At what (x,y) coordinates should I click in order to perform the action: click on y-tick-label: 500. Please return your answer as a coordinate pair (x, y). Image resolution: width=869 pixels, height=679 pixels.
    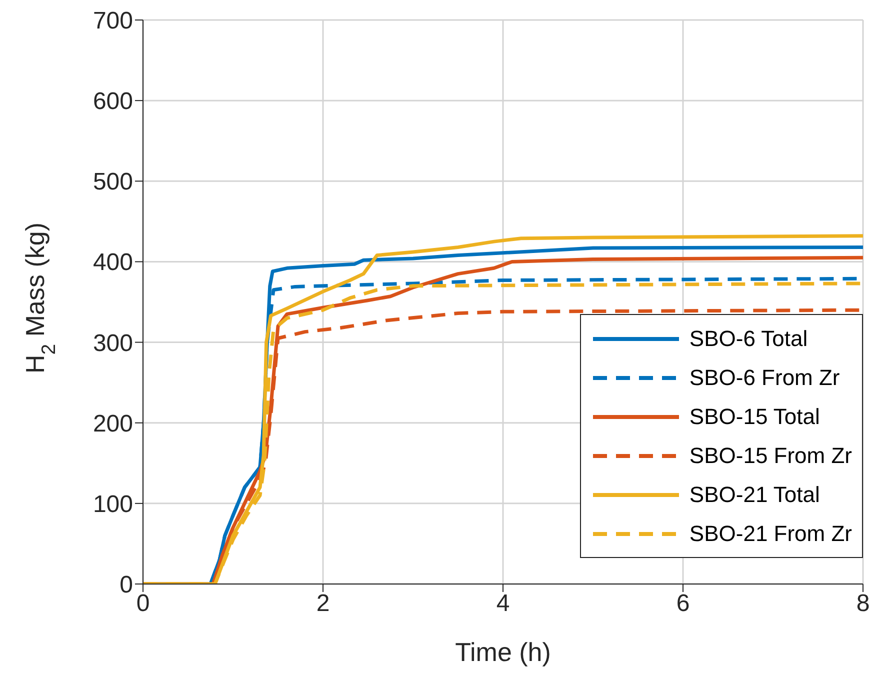
    Looking at the image, I should click on (112, 182).